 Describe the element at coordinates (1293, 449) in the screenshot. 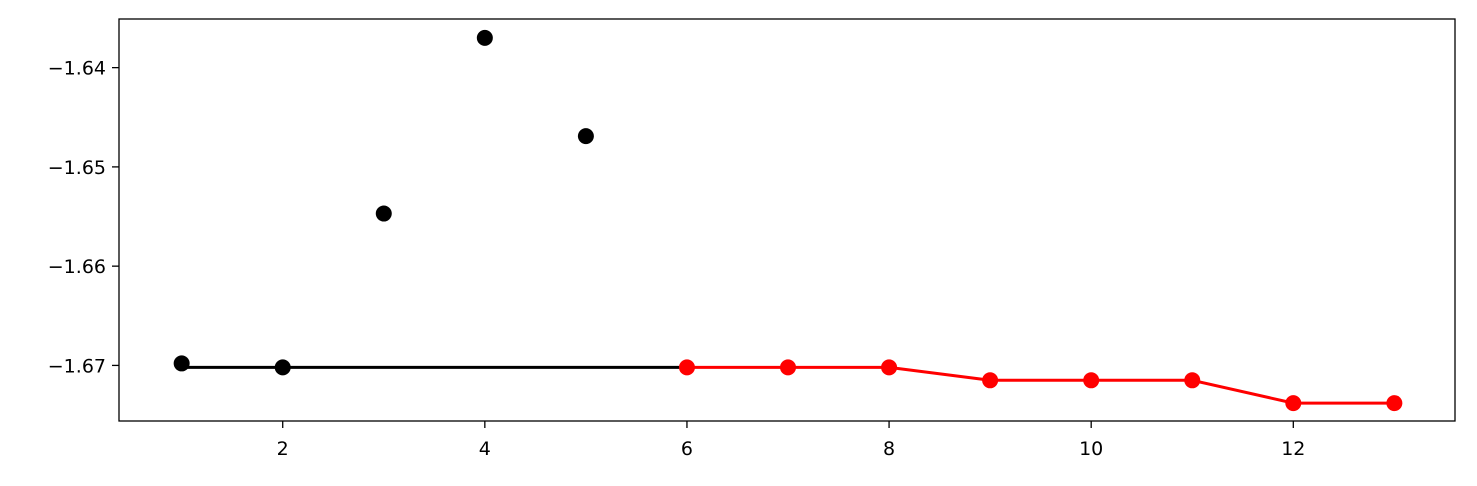

I see `x-tick-label-5: 12` at that location.